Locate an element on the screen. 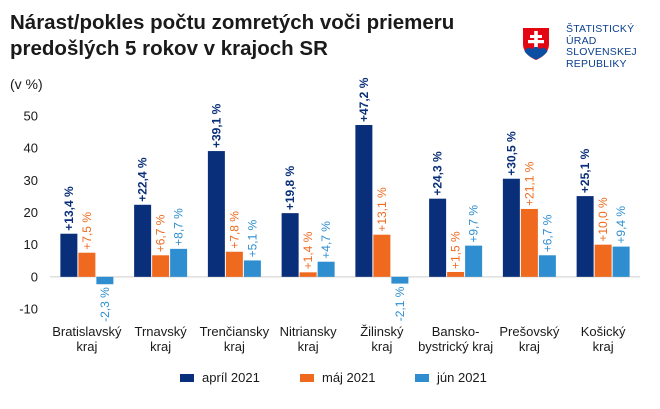 The height and width of the screenshot is (409, 660). data-label-jun: -2,1 % is located at coordinates (400, 303).